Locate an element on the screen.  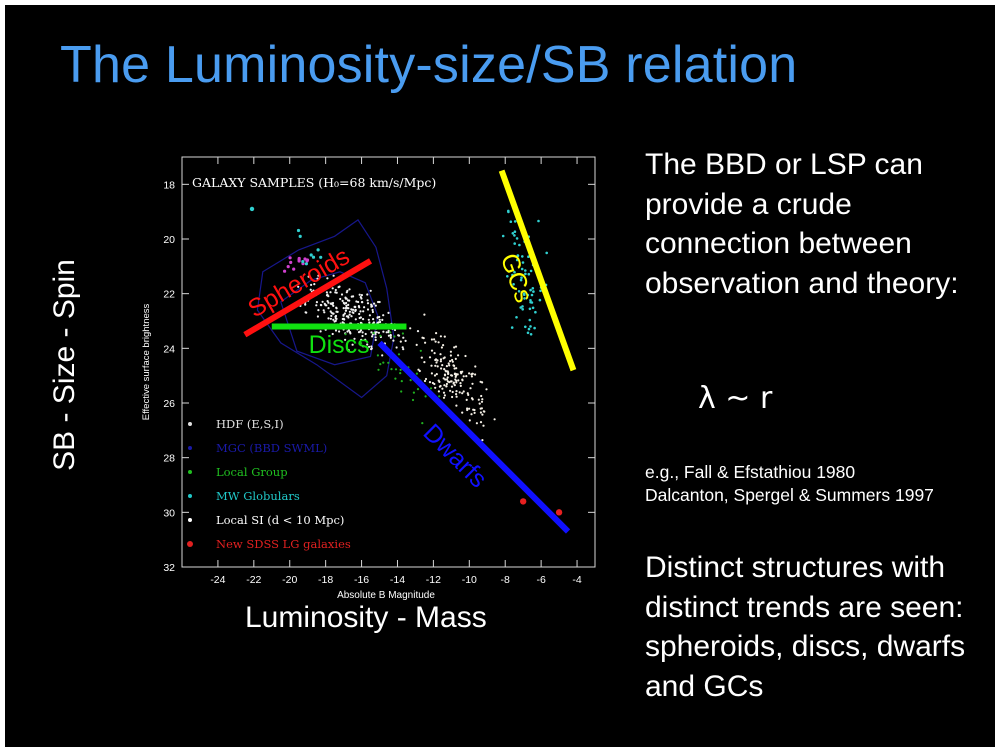
points-layer is located at coordinates (406, 361).